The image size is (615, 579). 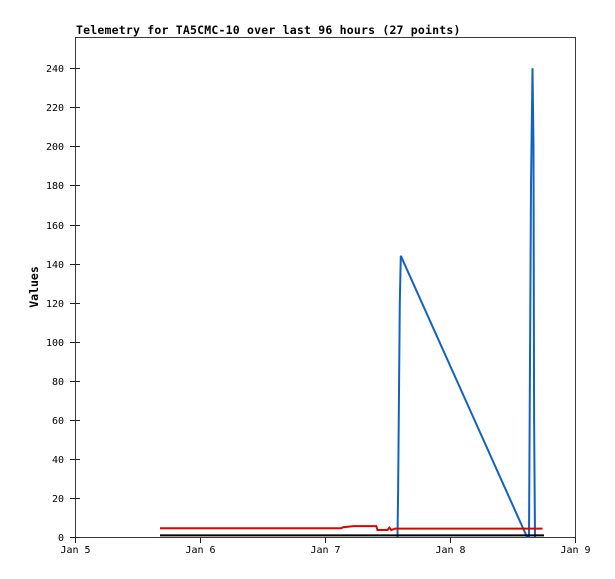 What do you see at coordinates (55, 343) in the screenshot?
I see `y-tick-label: 100` at bounding box center [55, 343].